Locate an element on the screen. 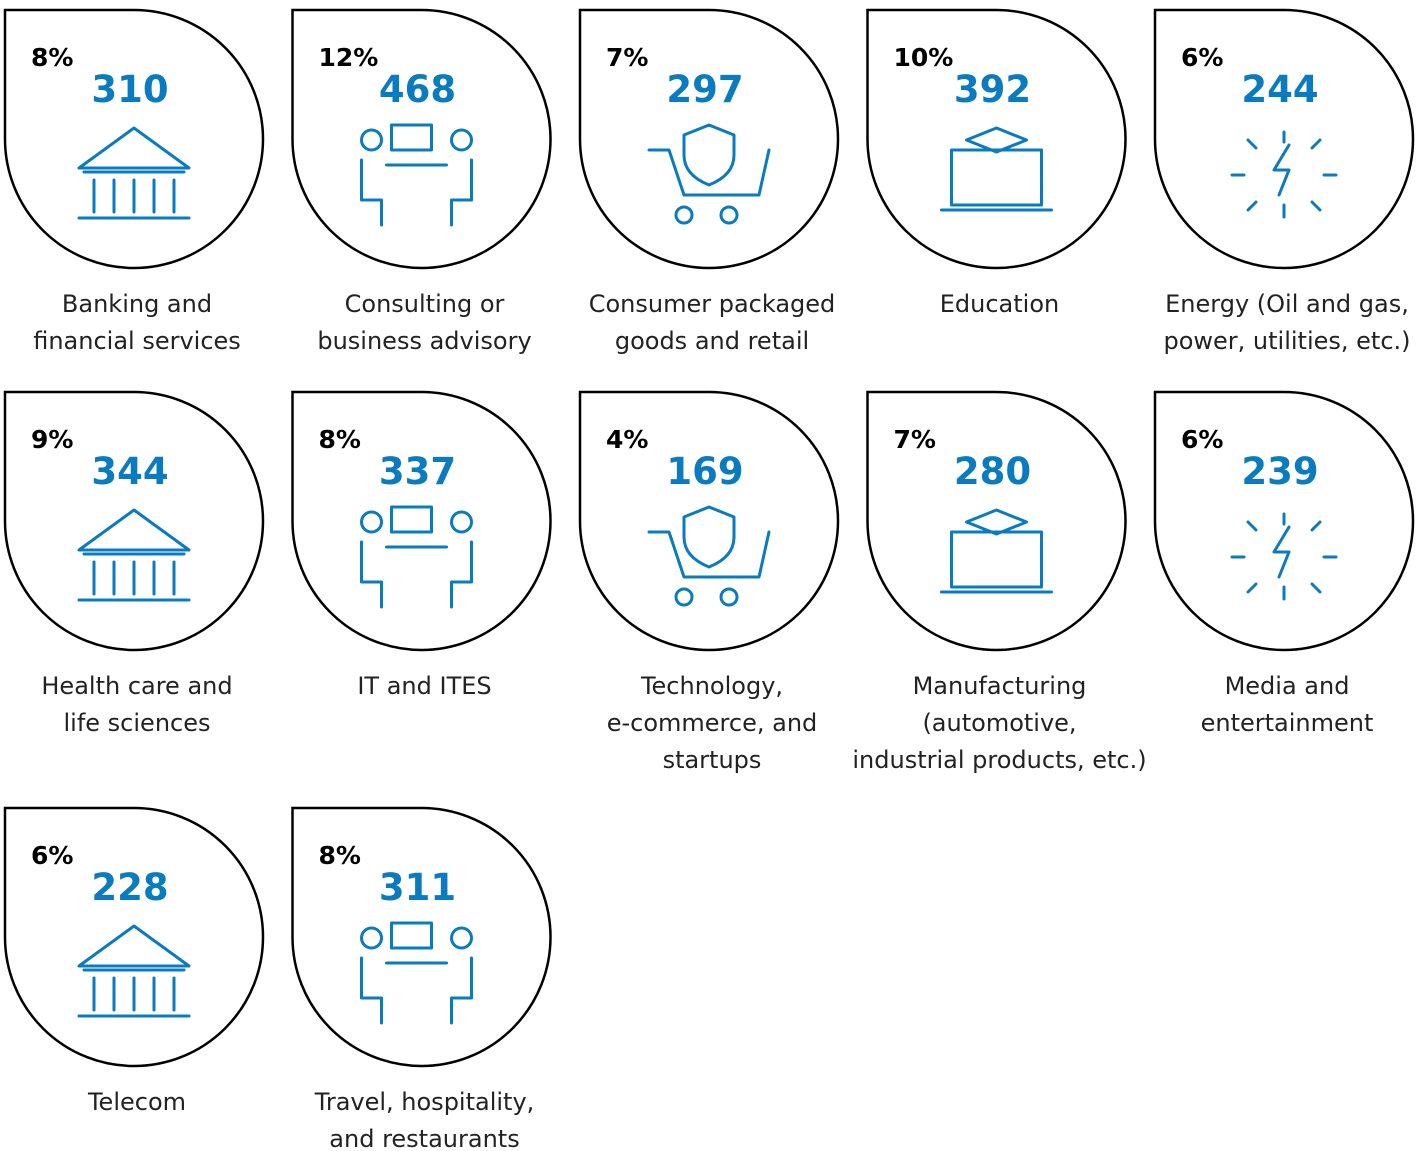  industry-card: 7% 297 Consumer packaged goods and retail is located at coordinates (709, 181).